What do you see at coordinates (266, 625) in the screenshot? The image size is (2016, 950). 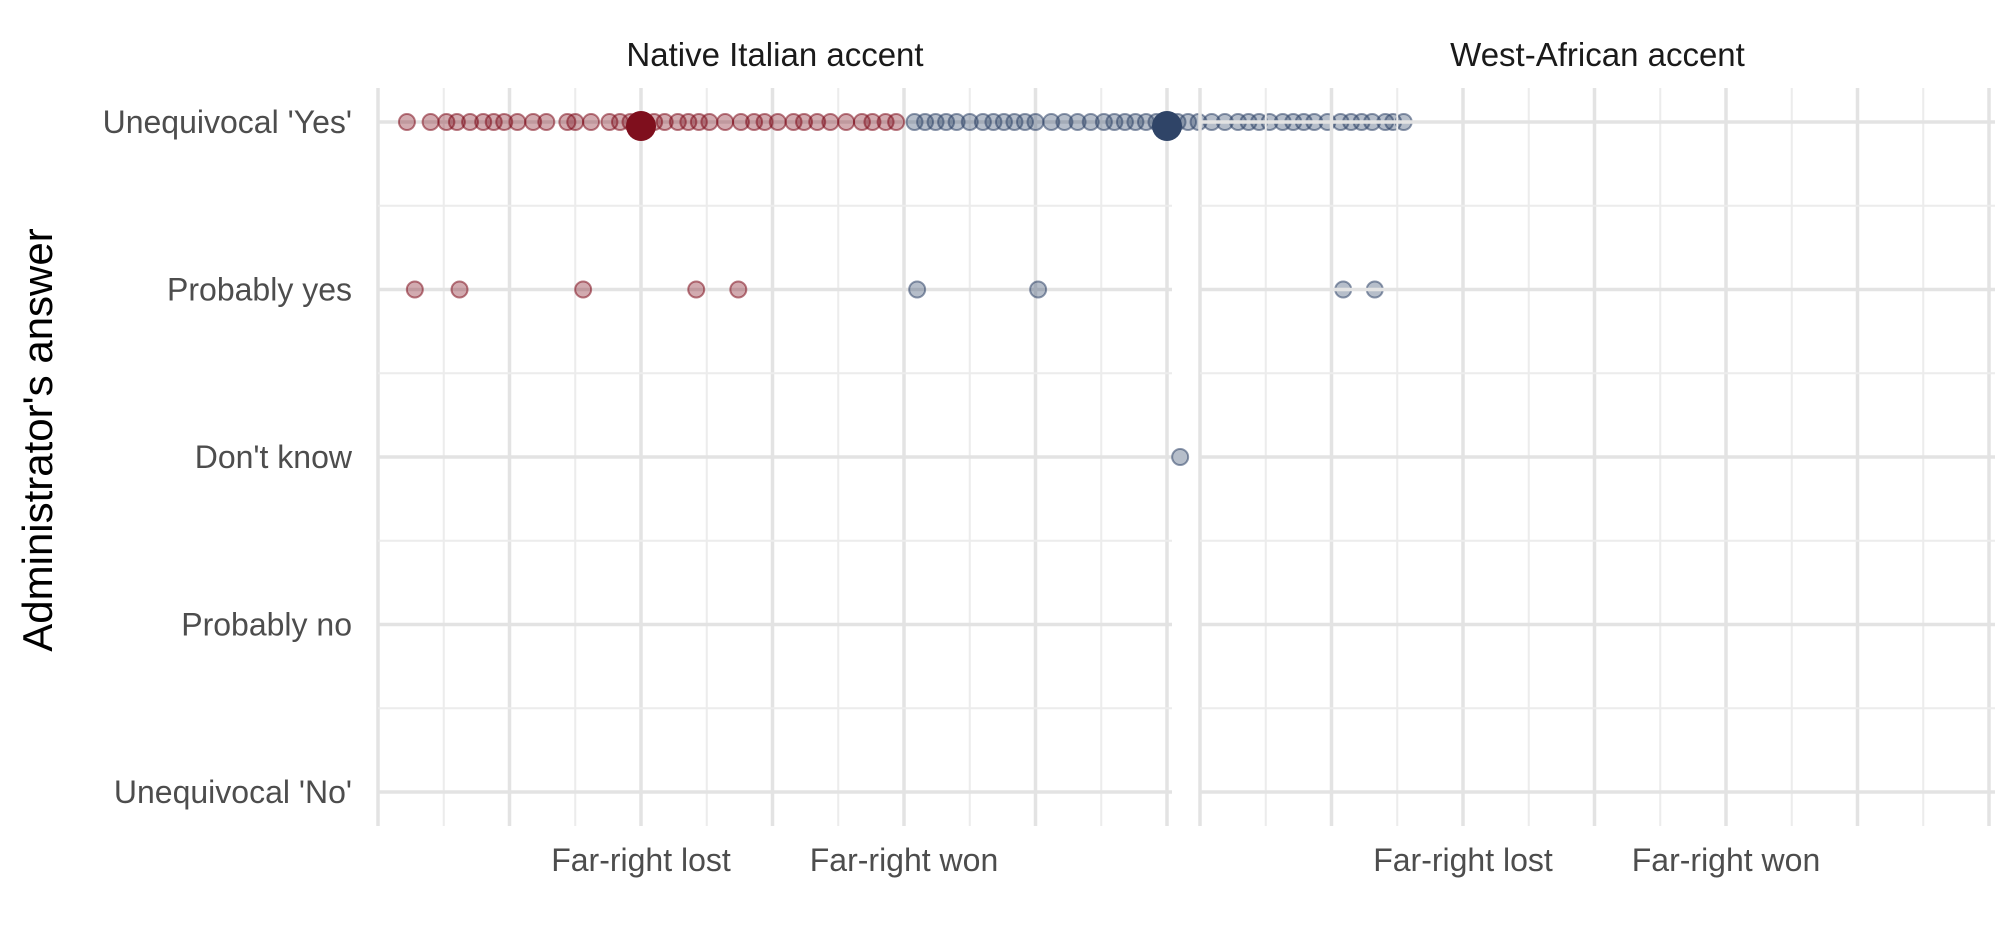 I see `y-tick-label: Probably no` at bounding box center [266, 625].